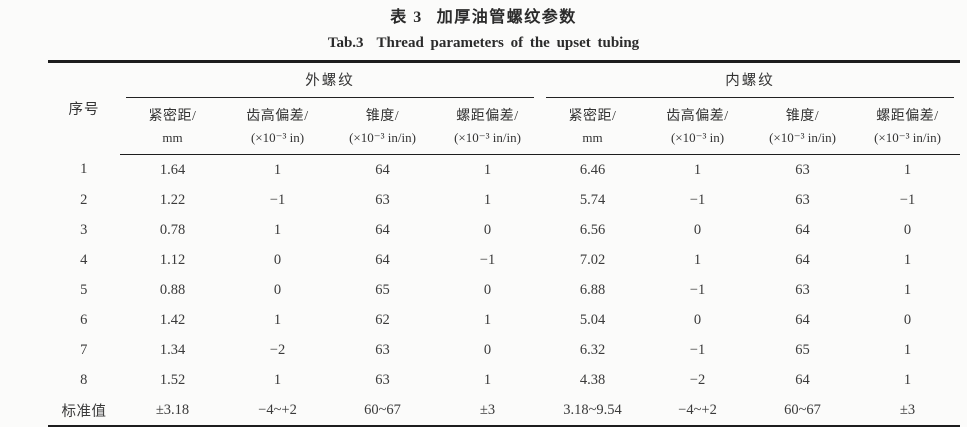 Image resolution: width=967 pixels, height=427 pixels. I want to click on table-row: 3 0.78 1 64 0 6.56 0 64 0, so click(504, 230).